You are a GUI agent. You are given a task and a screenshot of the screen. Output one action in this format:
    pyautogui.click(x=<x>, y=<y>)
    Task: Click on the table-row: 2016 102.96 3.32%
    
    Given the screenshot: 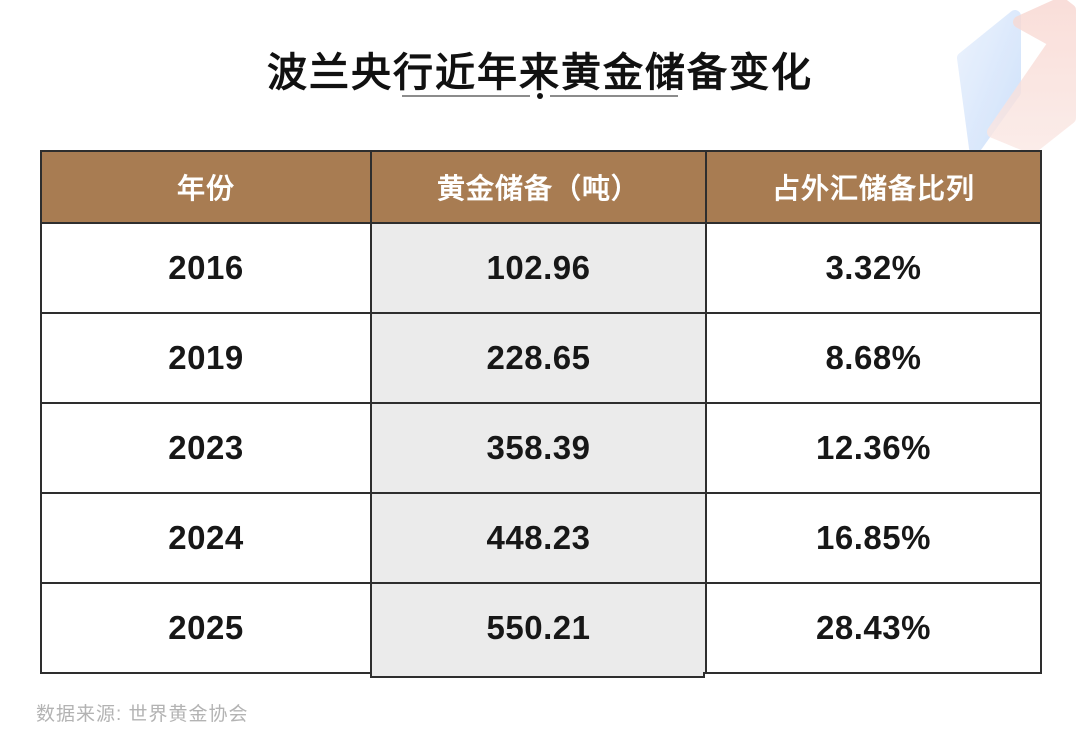 What is the action you would take?
    pyautogui.click(x=541, y=268)
    